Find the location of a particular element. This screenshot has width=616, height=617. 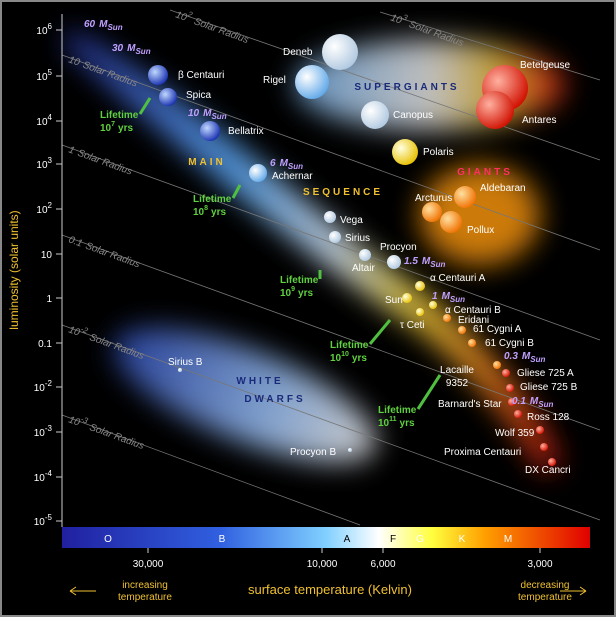

x-tick-label: 10,000 is located at coordinates (322, 564).